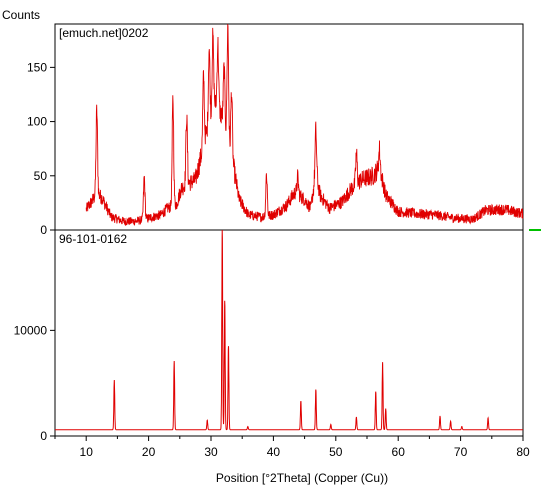  What do you see at coordinates (37, 67) in the screenshot?
I see `upper-y-tick-label: 150` at bounding box center [37, 67].